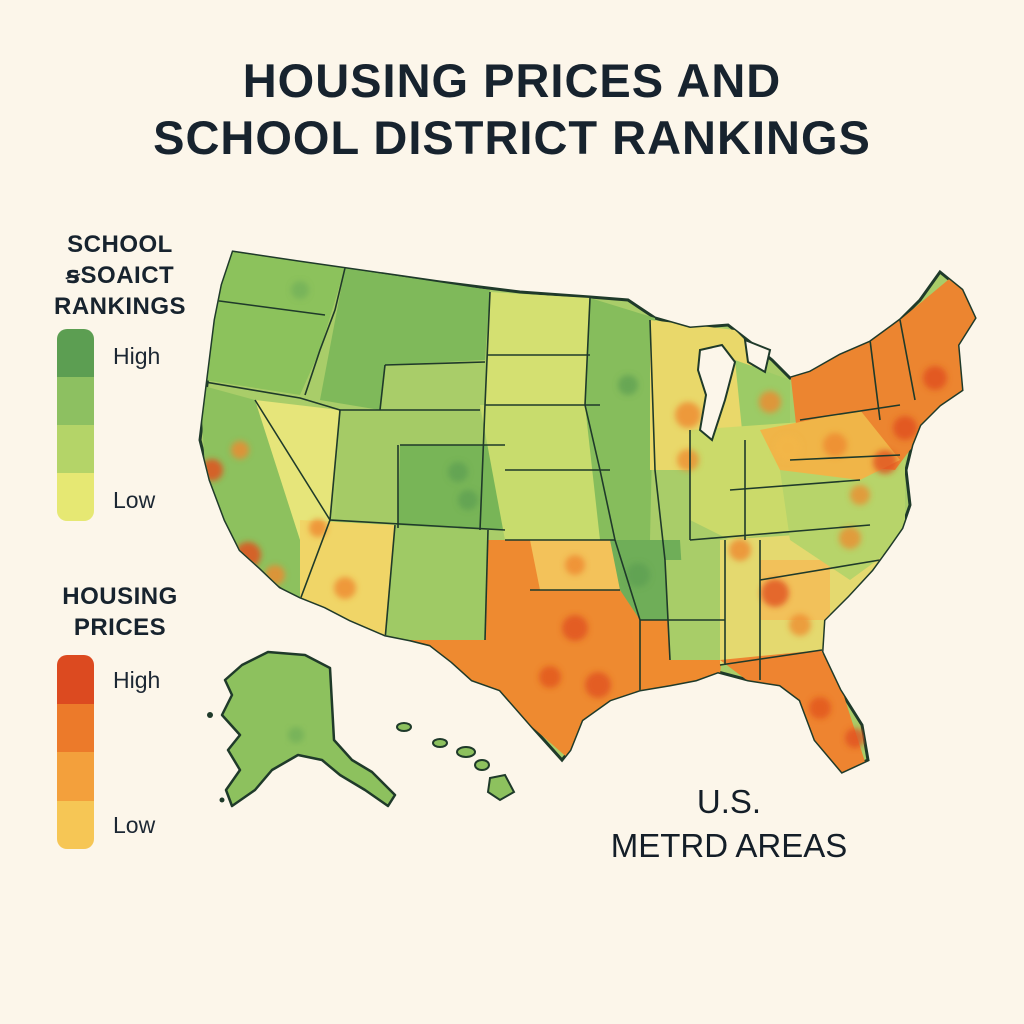 This screenshot has height=1024, width=1024. Describe the element at coordinates (335, 465) in the screenshot. I see `border-nv-ut` at that location.